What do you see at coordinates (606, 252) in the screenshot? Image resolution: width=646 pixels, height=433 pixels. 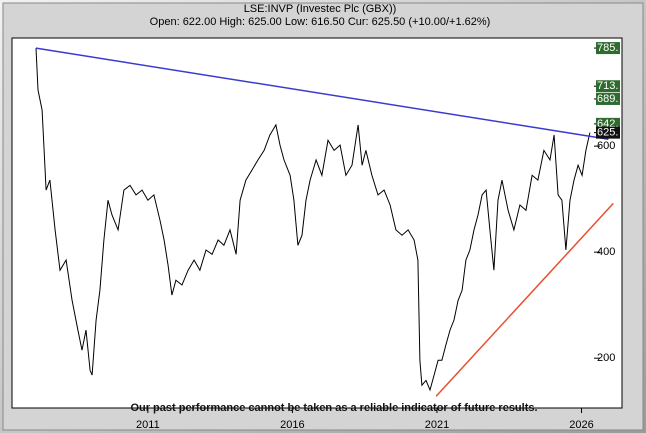 I see `y-tick-label: 400` at bounding box center [606, 252].